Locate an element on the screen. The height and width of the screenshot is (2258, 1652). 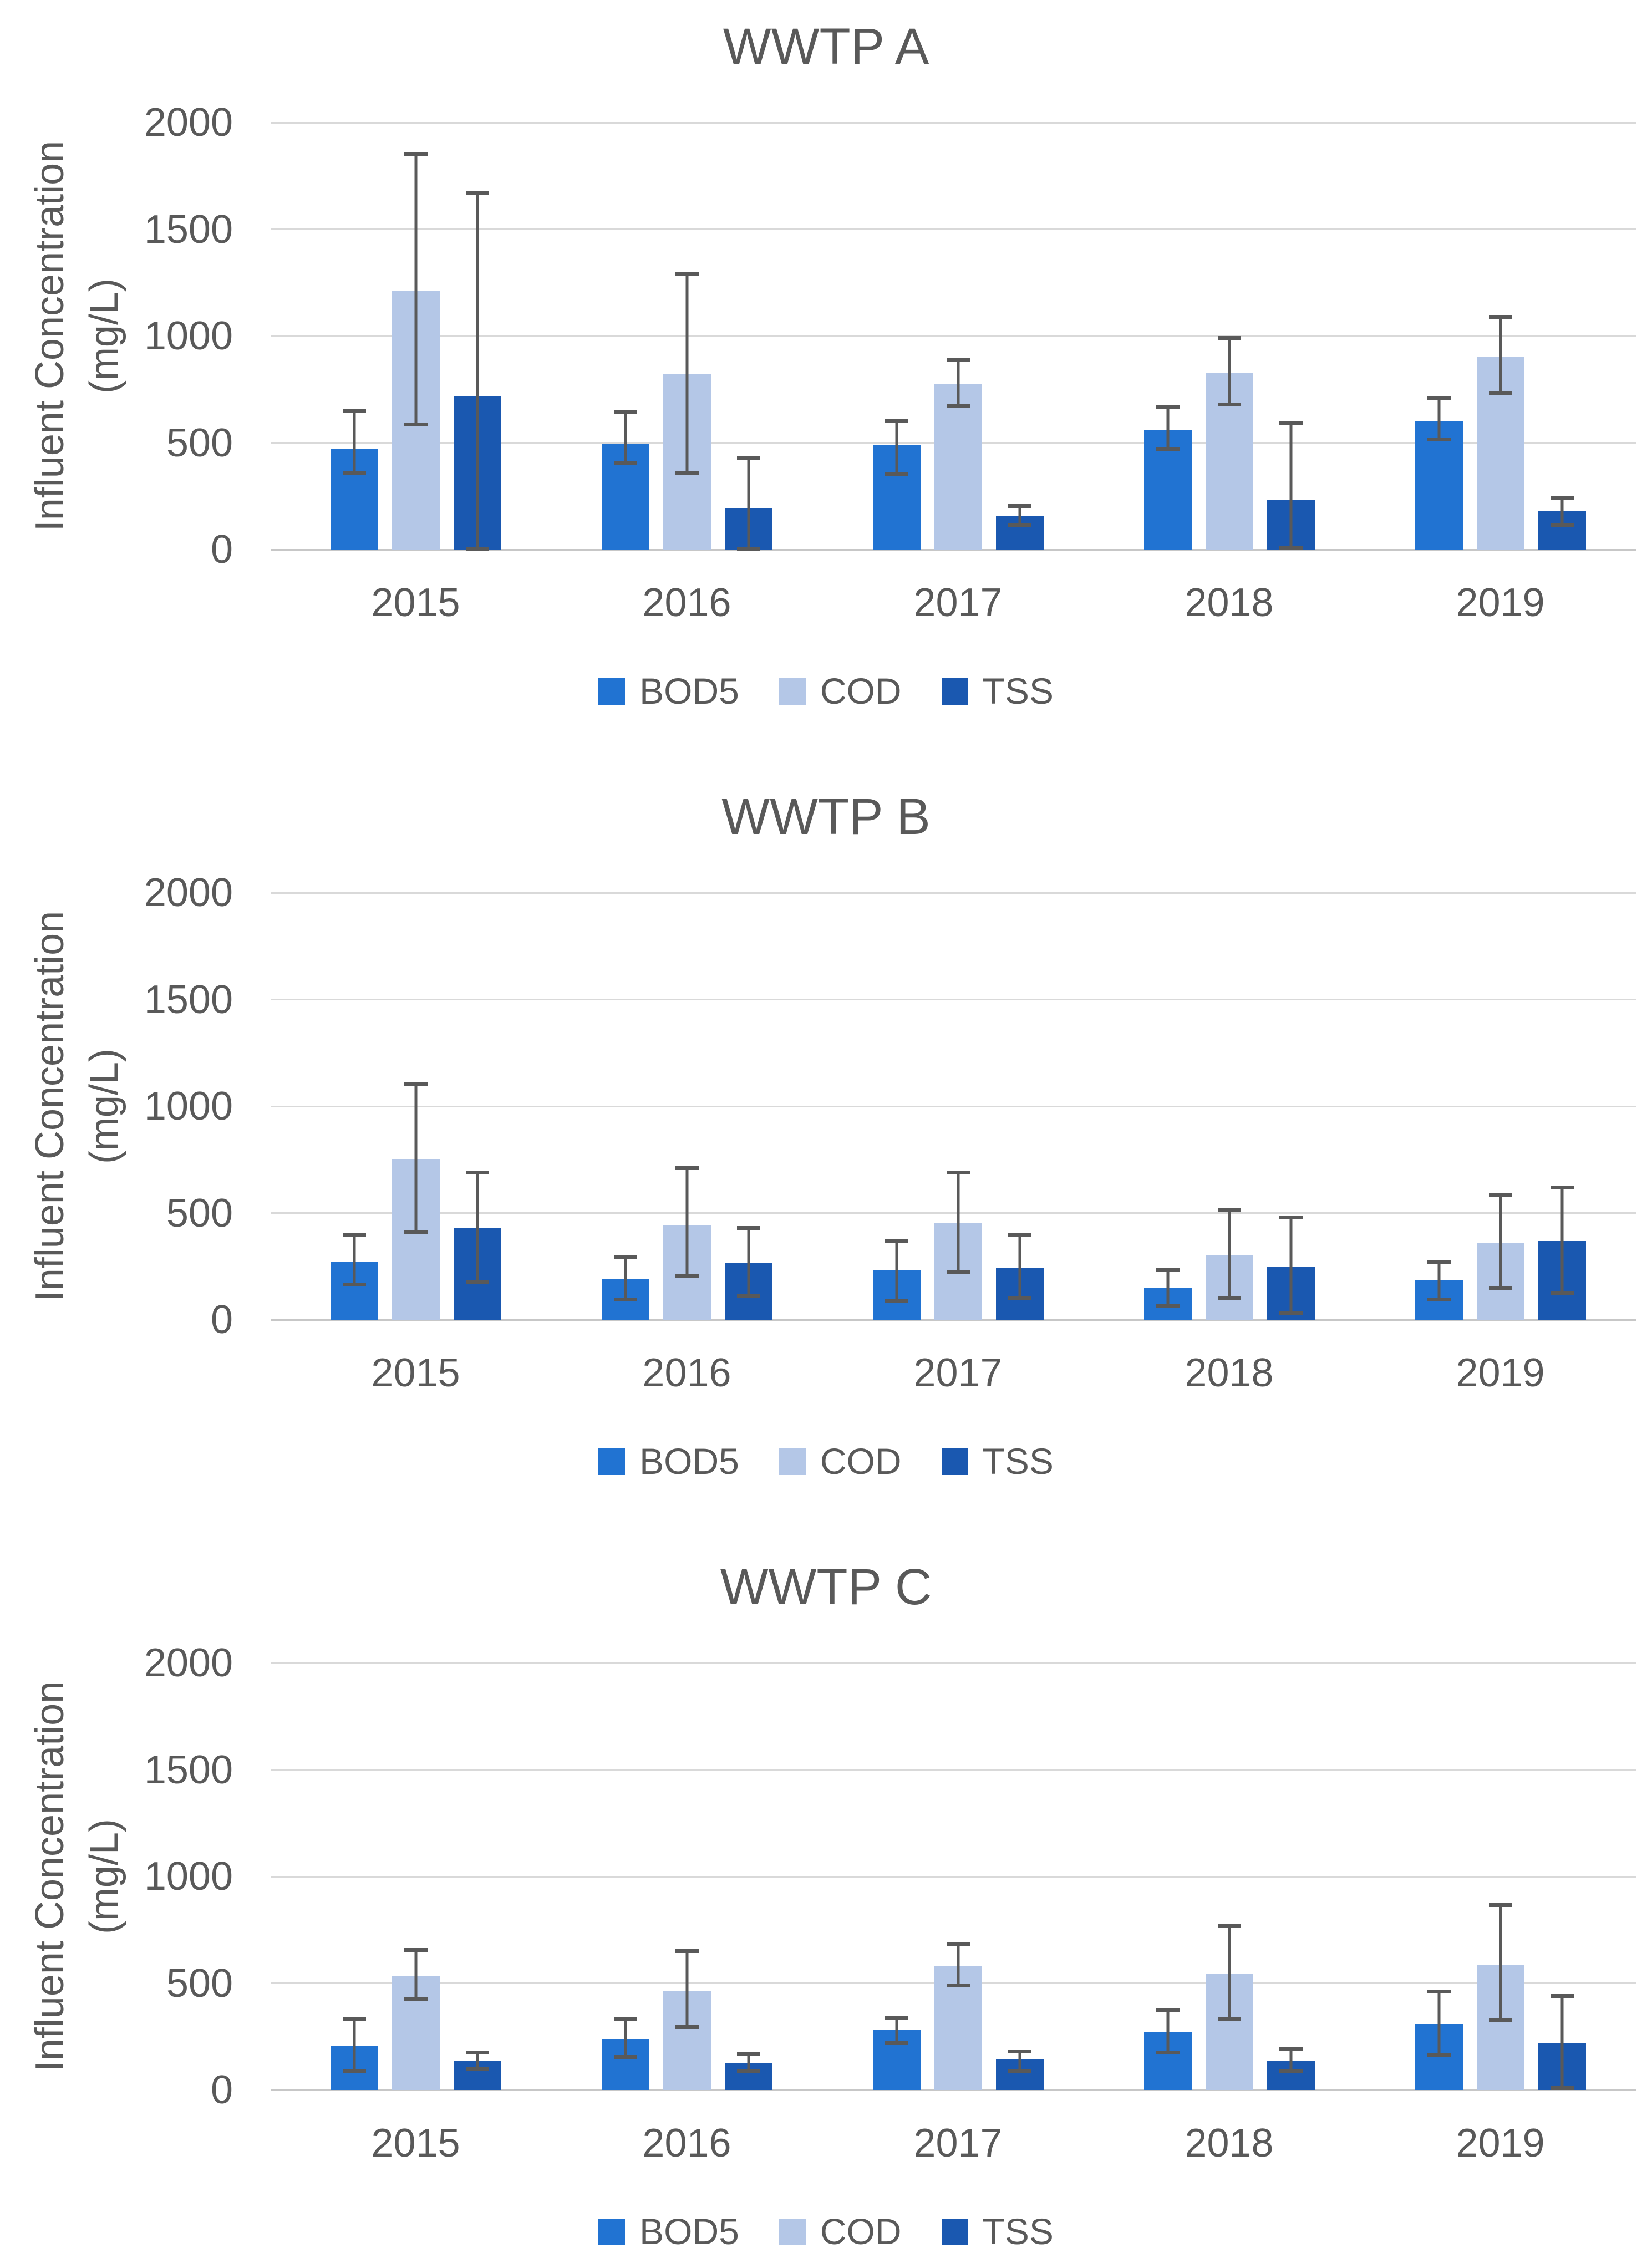
x-axis-labels: 2015 2016 2017 2018 2019 is located at coordinates (958, 603).